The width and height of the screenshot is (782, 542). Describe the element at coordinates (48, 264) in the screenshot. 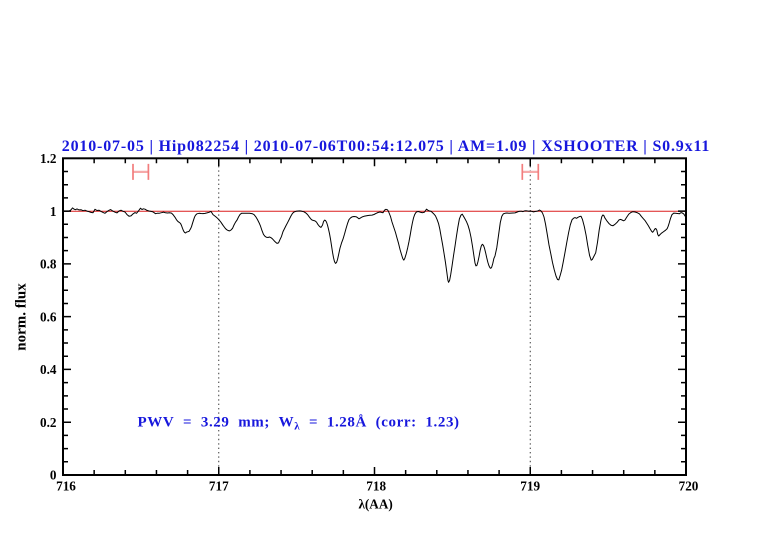

I see `svg-text: 0.8` at that location.